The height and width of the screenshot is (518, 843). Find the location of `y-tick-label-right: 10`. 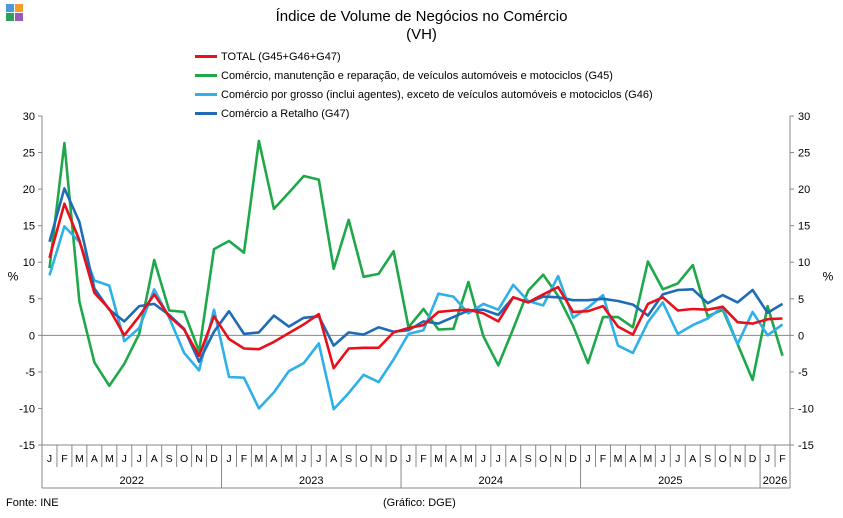

y-tick-label-right: 10 is located at coordinates (804, 263).